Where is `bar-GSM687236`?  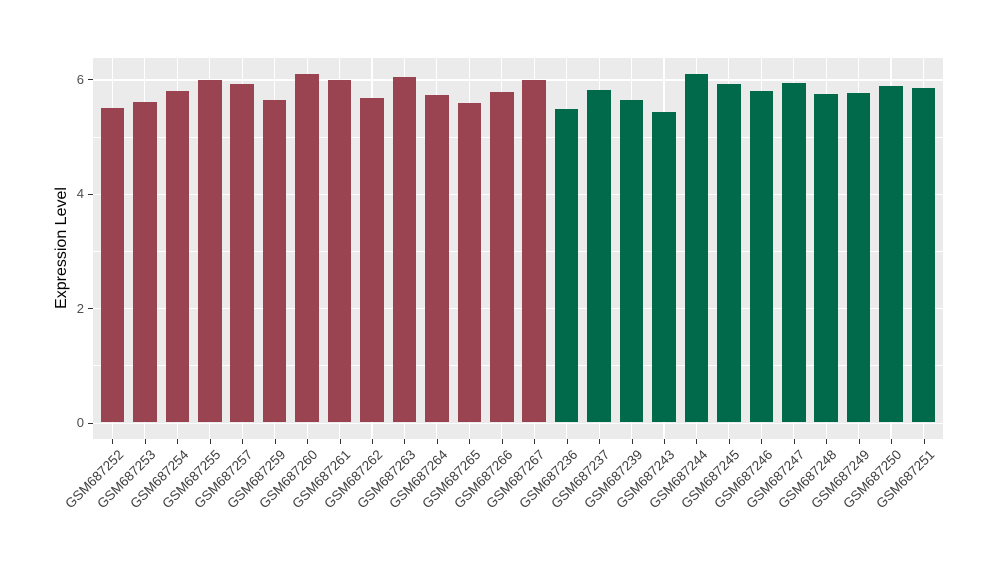 bar-GSM687236 is located at coordinates (566, 266).